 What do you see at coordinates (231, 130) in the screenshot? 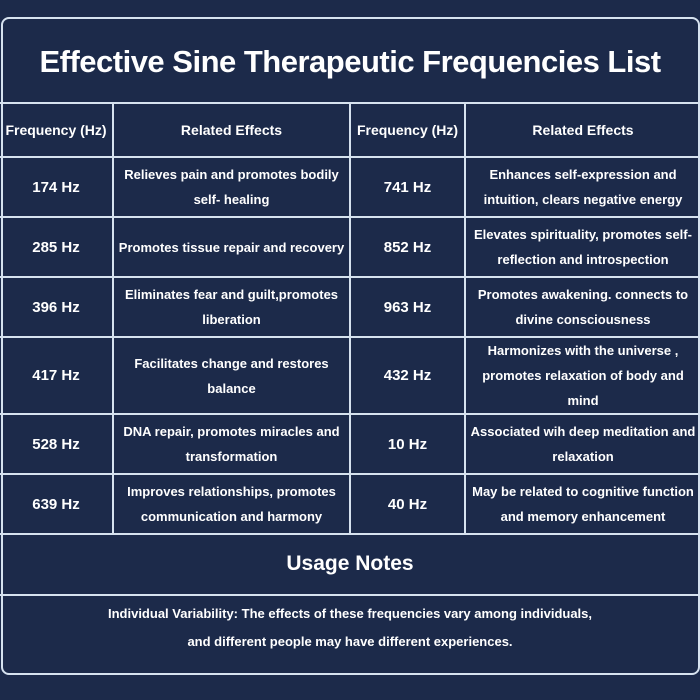
I see `header-effects-1: Related Effects` at bounding box center [231, 130].